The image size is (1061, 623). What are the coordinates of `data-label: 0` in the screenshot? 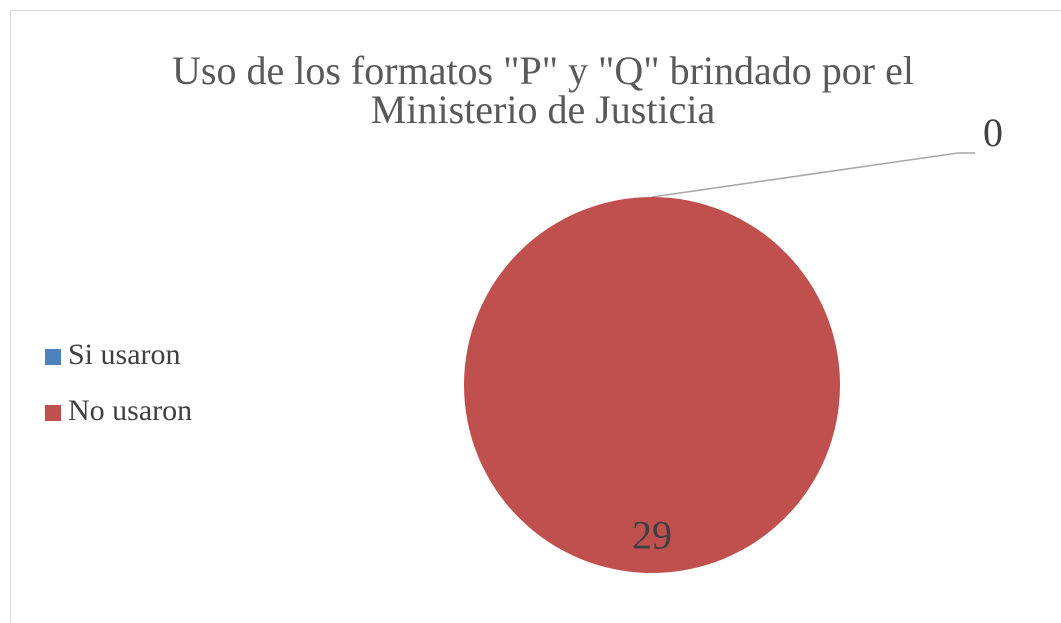 It's located at (993, 132).